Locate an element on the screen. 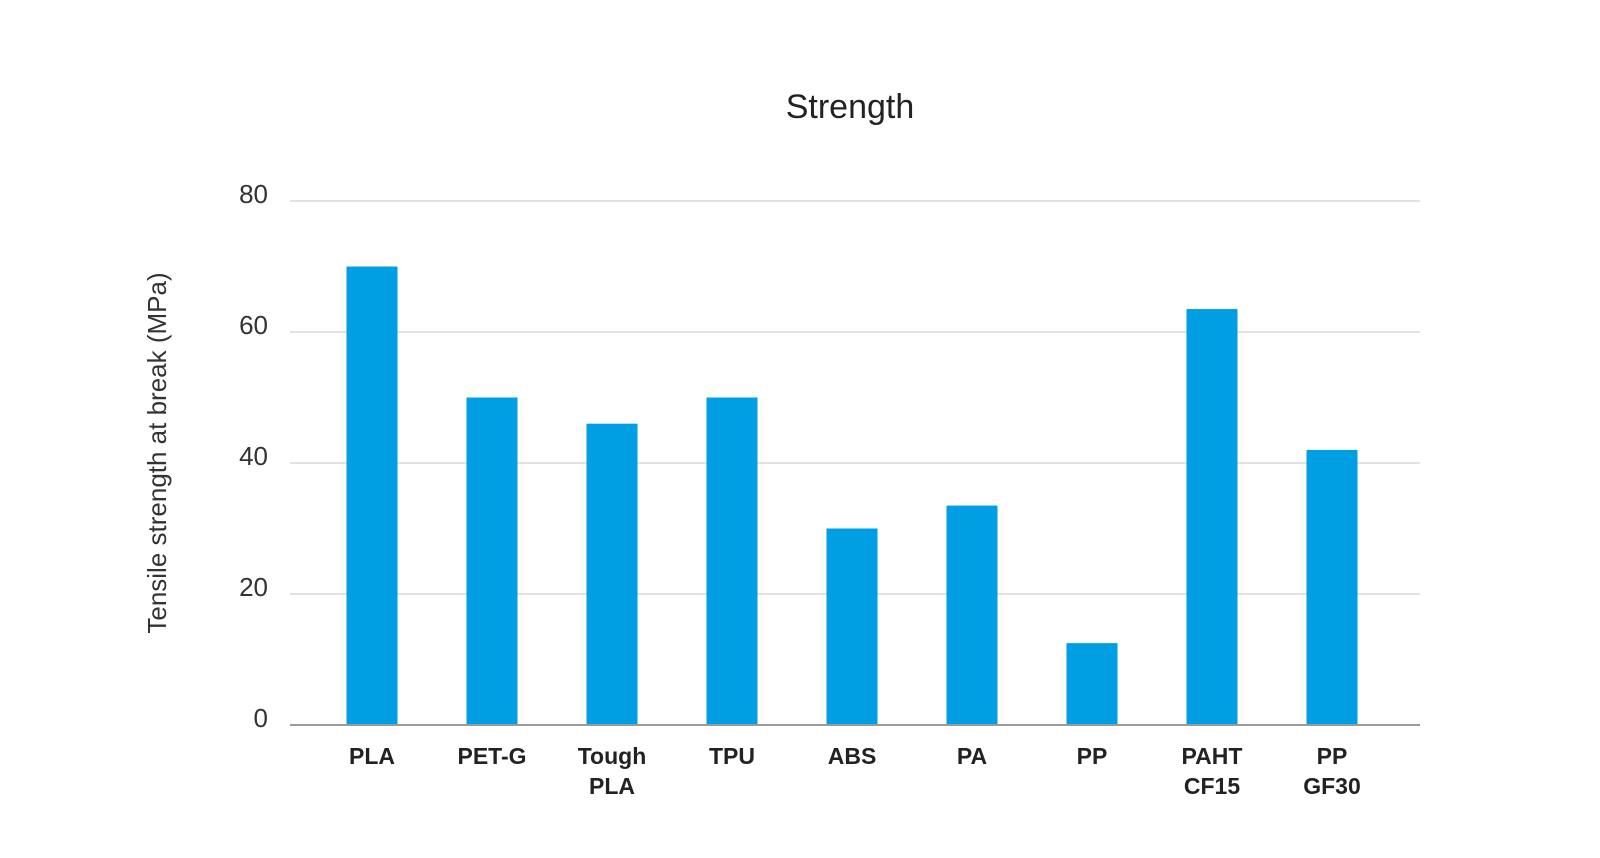 Image resolution: width=1600 pixels, height=858 pixels. x-tick-label: PA is located at coordinates (972, 756).